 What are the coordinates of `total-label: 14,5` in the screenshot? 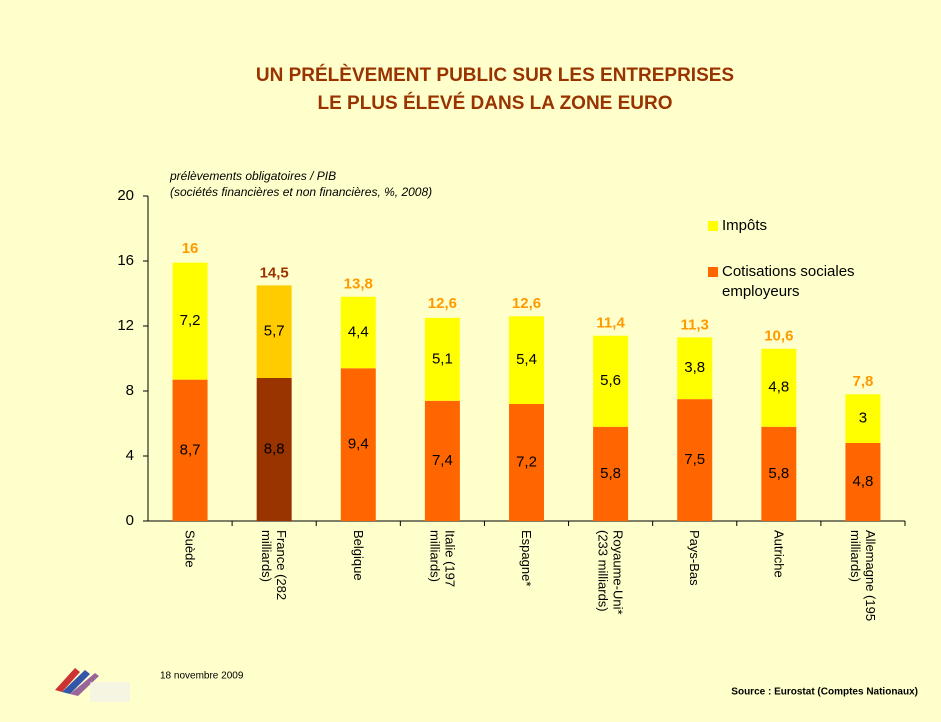 It's located at (274, 272).